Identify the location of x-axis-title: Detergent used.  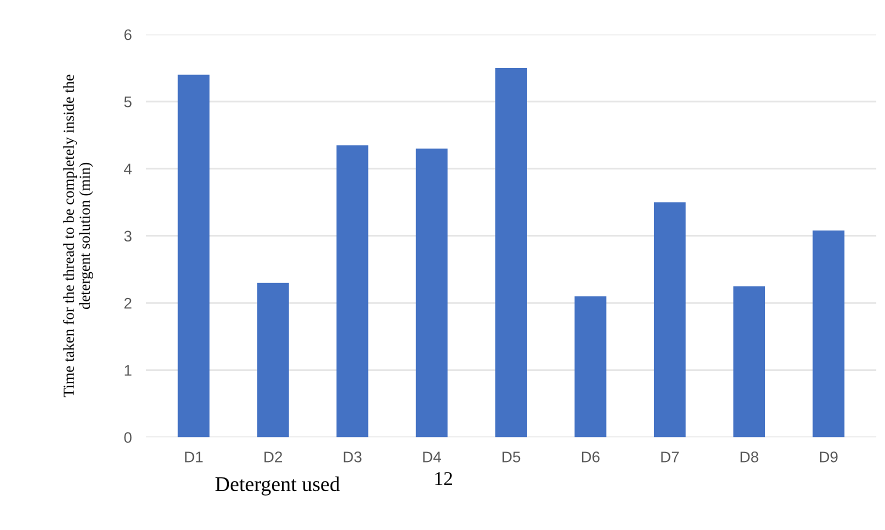
(277, 486).